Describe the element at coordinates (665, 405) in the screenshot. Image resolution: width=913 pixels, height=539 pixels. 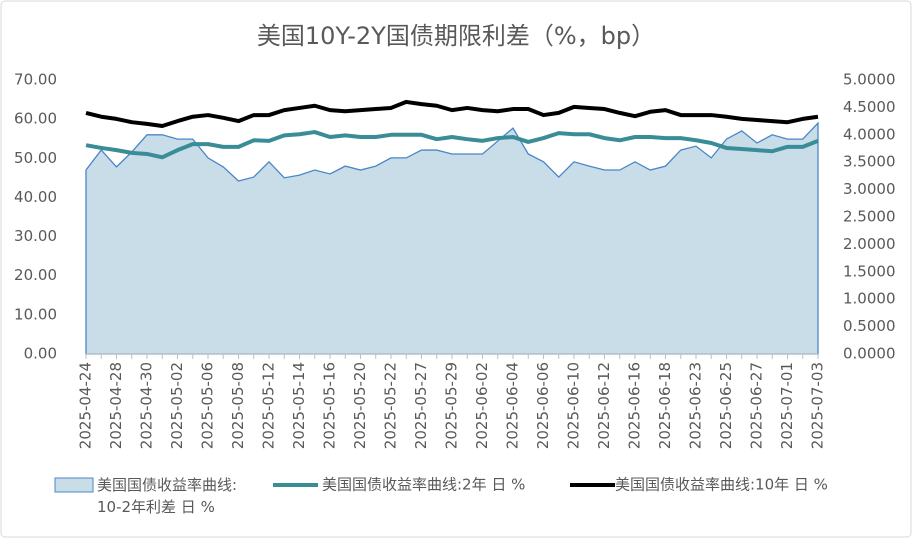
I see `x-tick-label: 2025-06-18` at that location.